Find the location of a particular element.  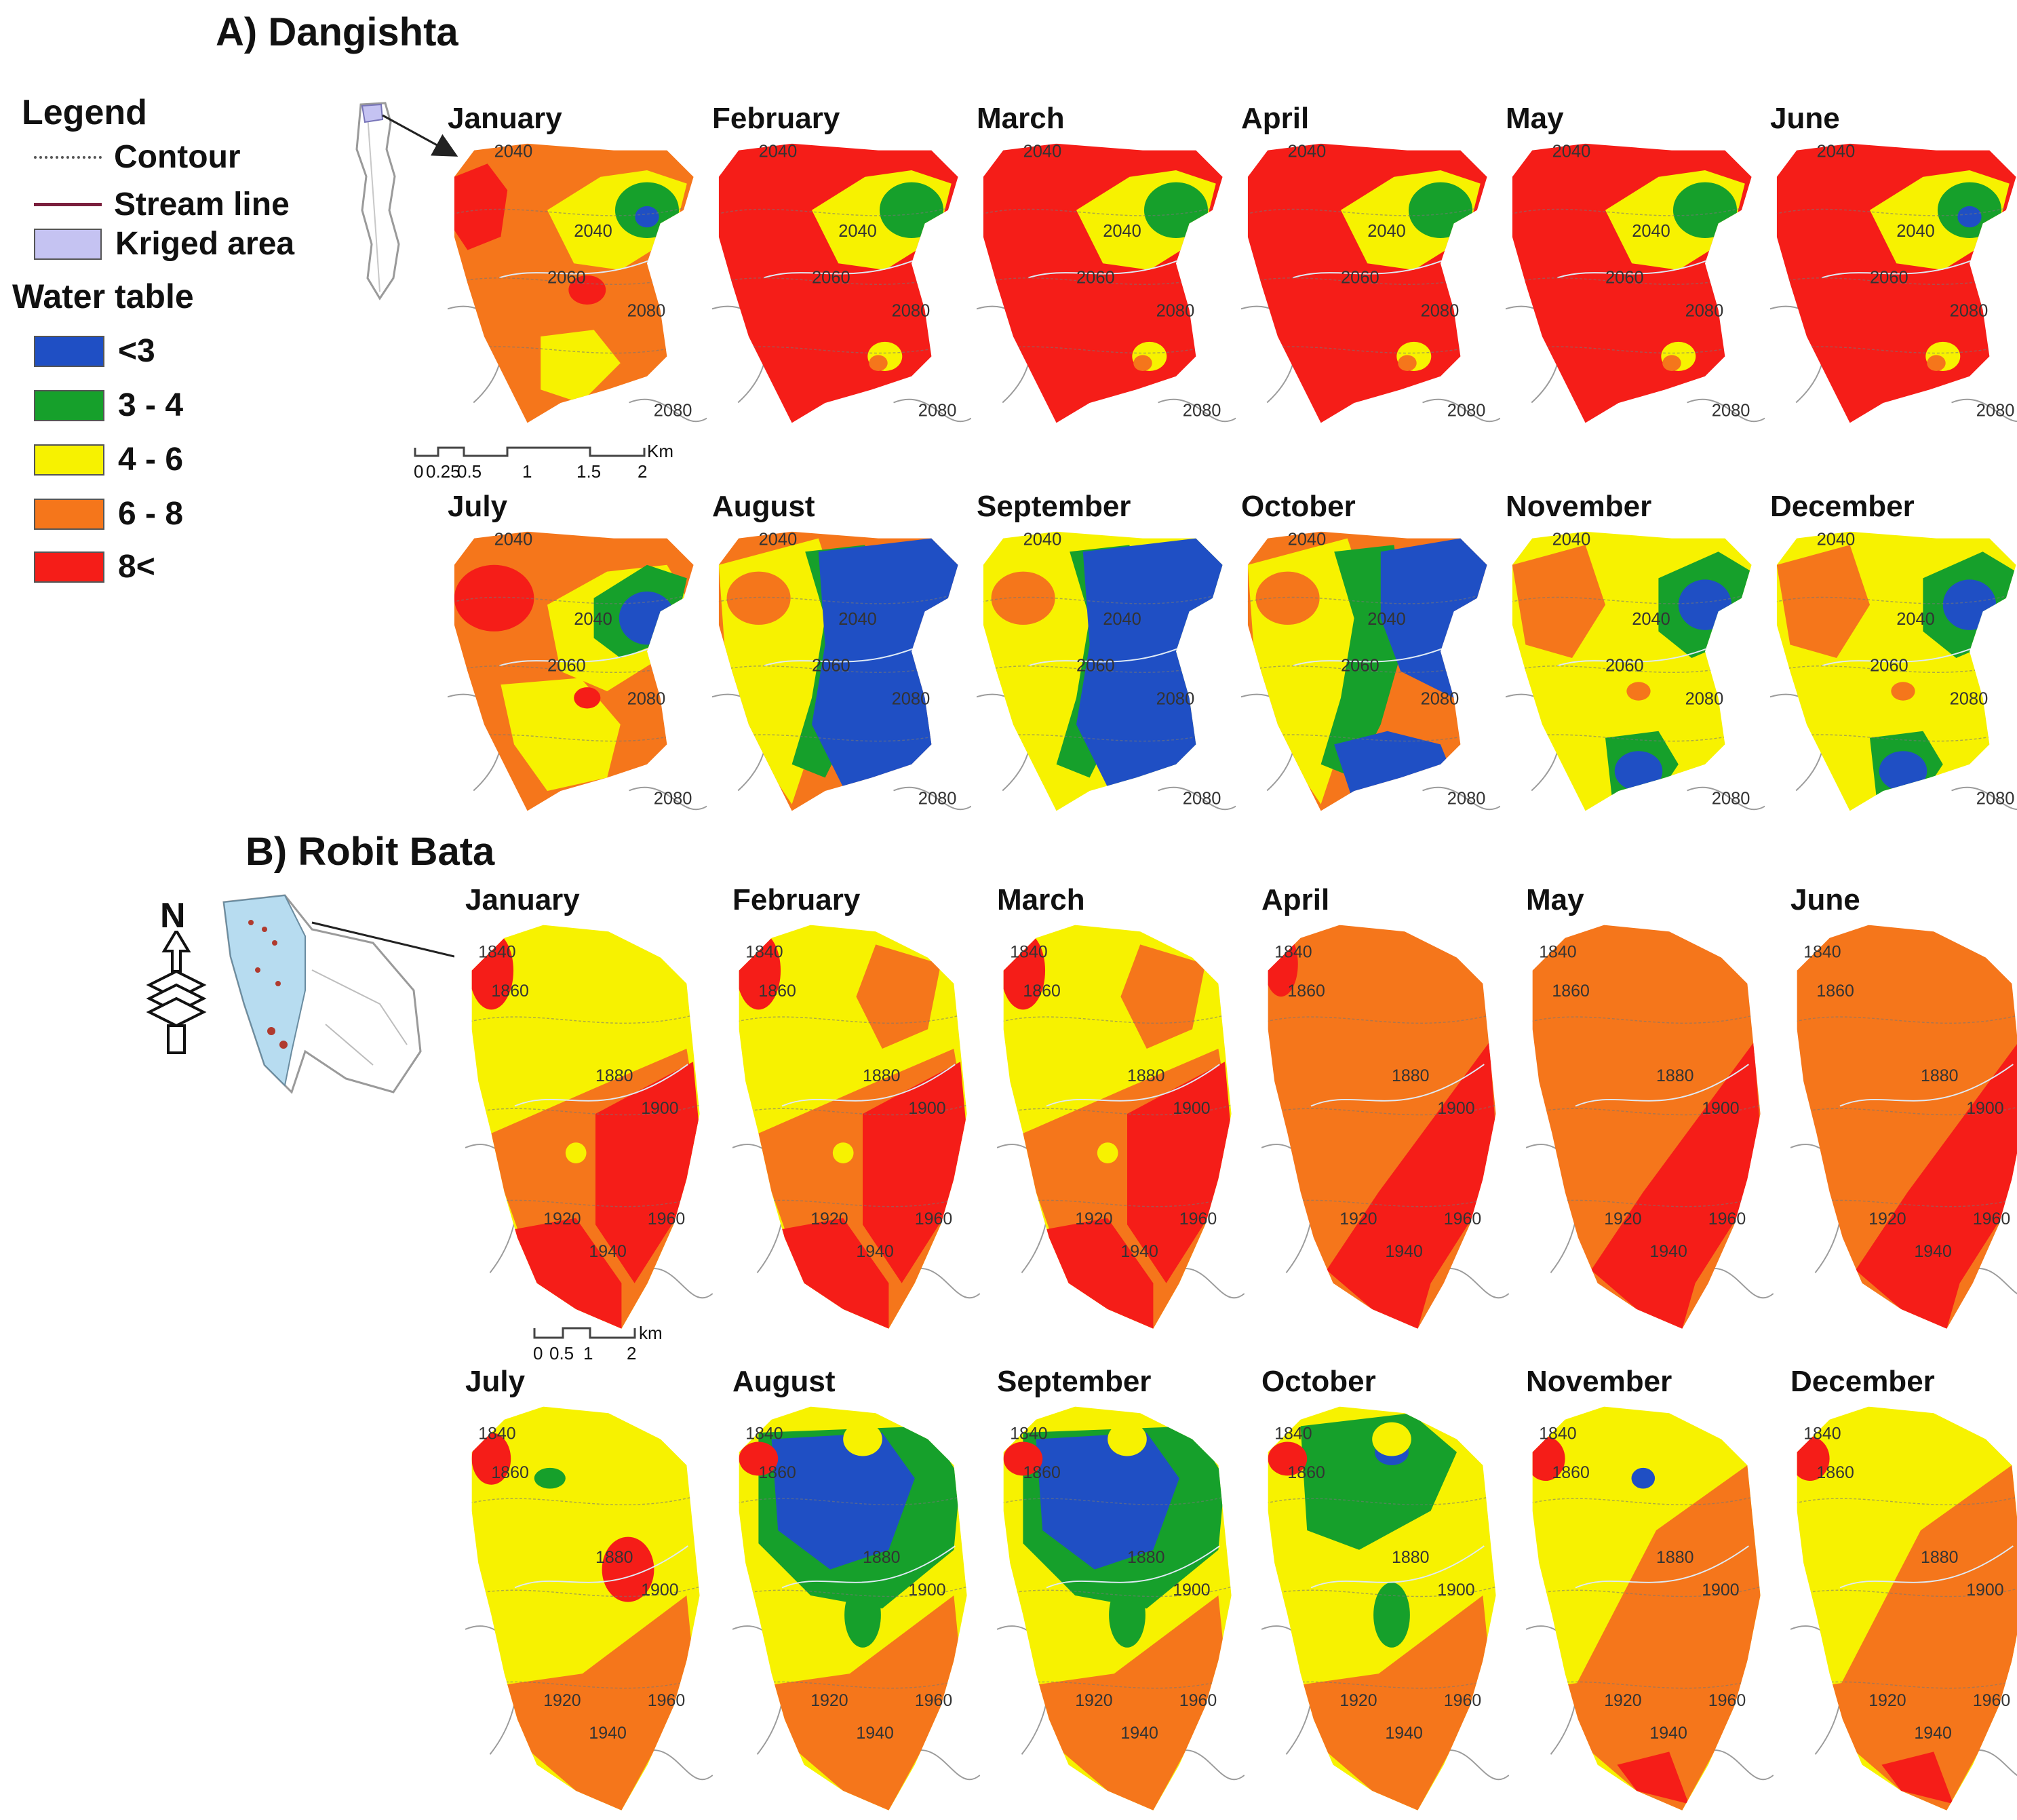

legend-label-contour: Contour is located at coordinates (178, 157).